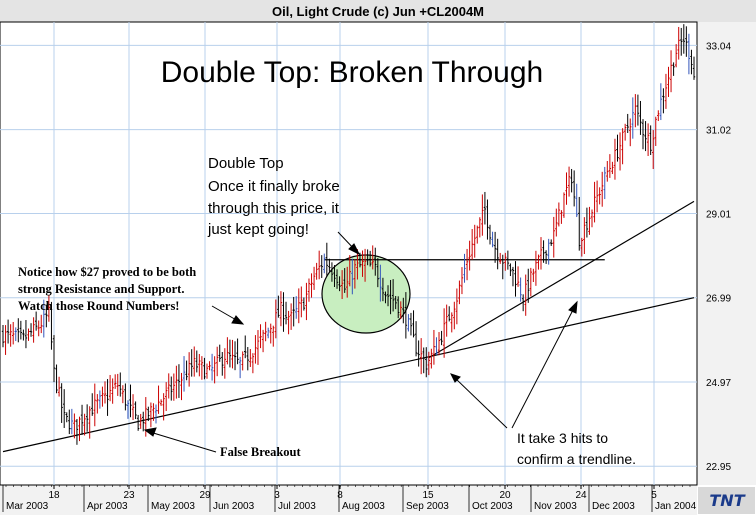  Describe the element at coordinates (98, 306) in the screenshot. I see `support-note-line: Watch those Round Numbers!` at that location.